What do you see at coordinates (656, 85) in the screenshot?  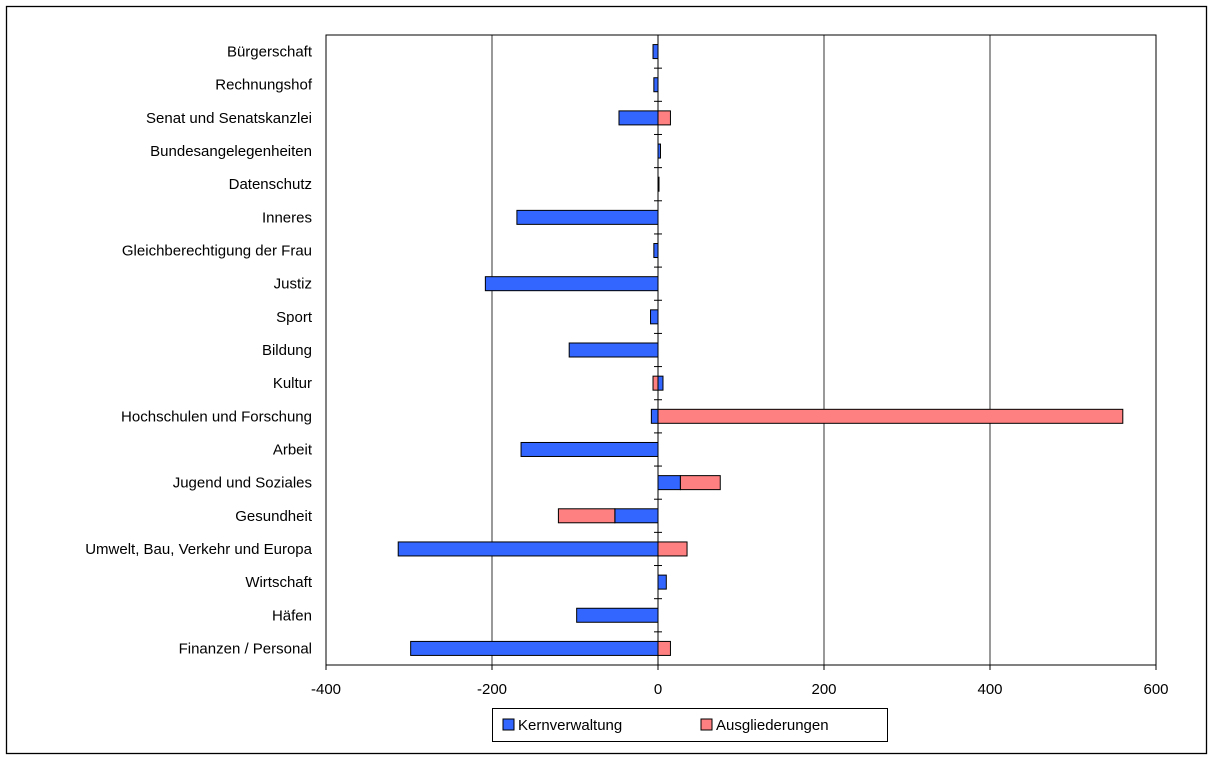 I see `bar-kernverwaltung-rechnungshof` at bounding box center [656, 85].